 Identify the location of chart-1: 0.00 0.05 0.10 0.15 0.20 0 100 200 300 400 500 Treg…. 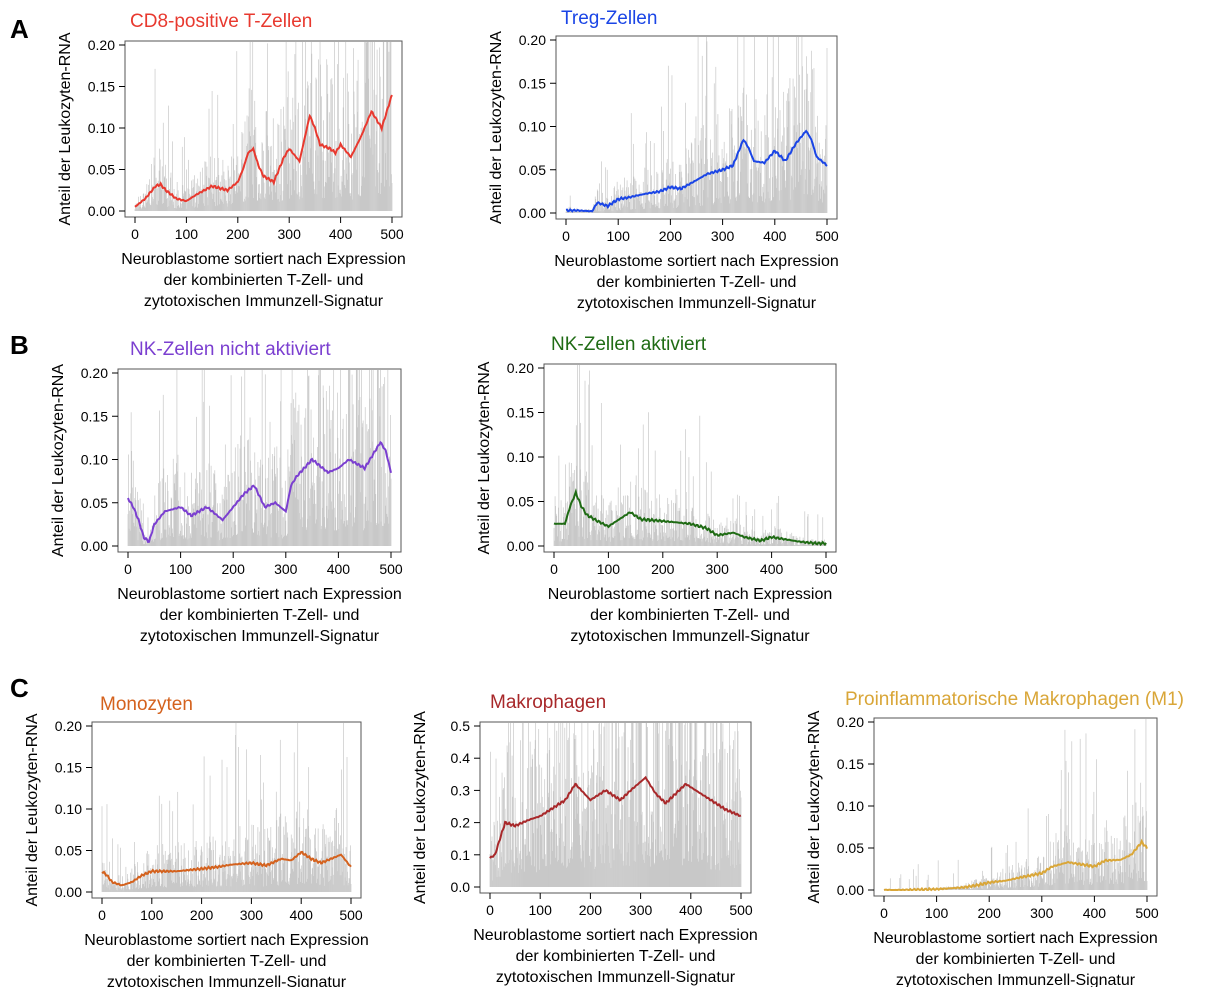
(663, 160).